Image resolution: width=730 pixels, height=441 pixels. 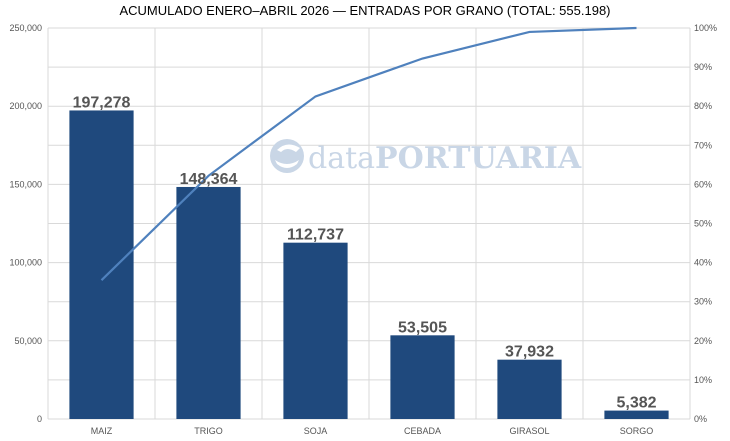 I want to click on y-tick-label: 100,000, so click(x=25, y=263).